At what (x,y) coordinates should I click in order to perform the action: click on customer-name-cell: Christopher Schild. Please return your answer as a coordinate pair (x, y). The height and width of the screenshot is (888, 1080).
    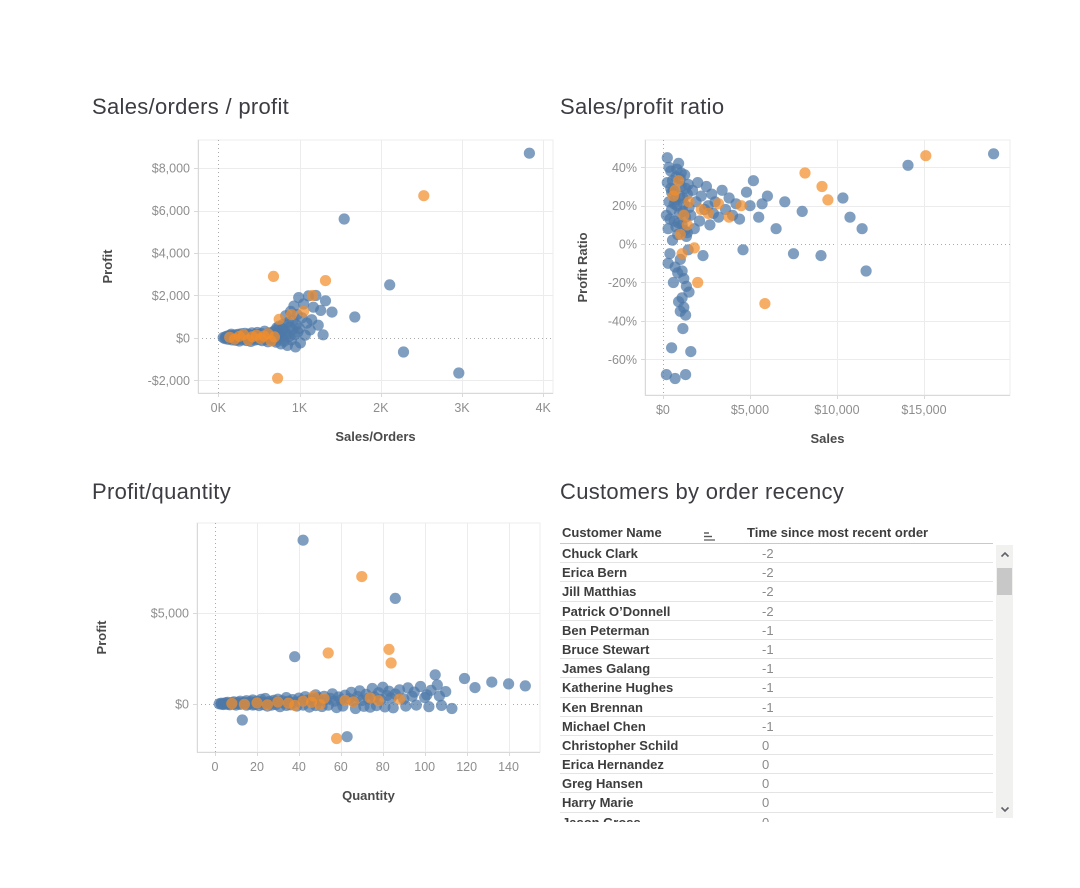
    Looking at the image, I should click on (620, 745).